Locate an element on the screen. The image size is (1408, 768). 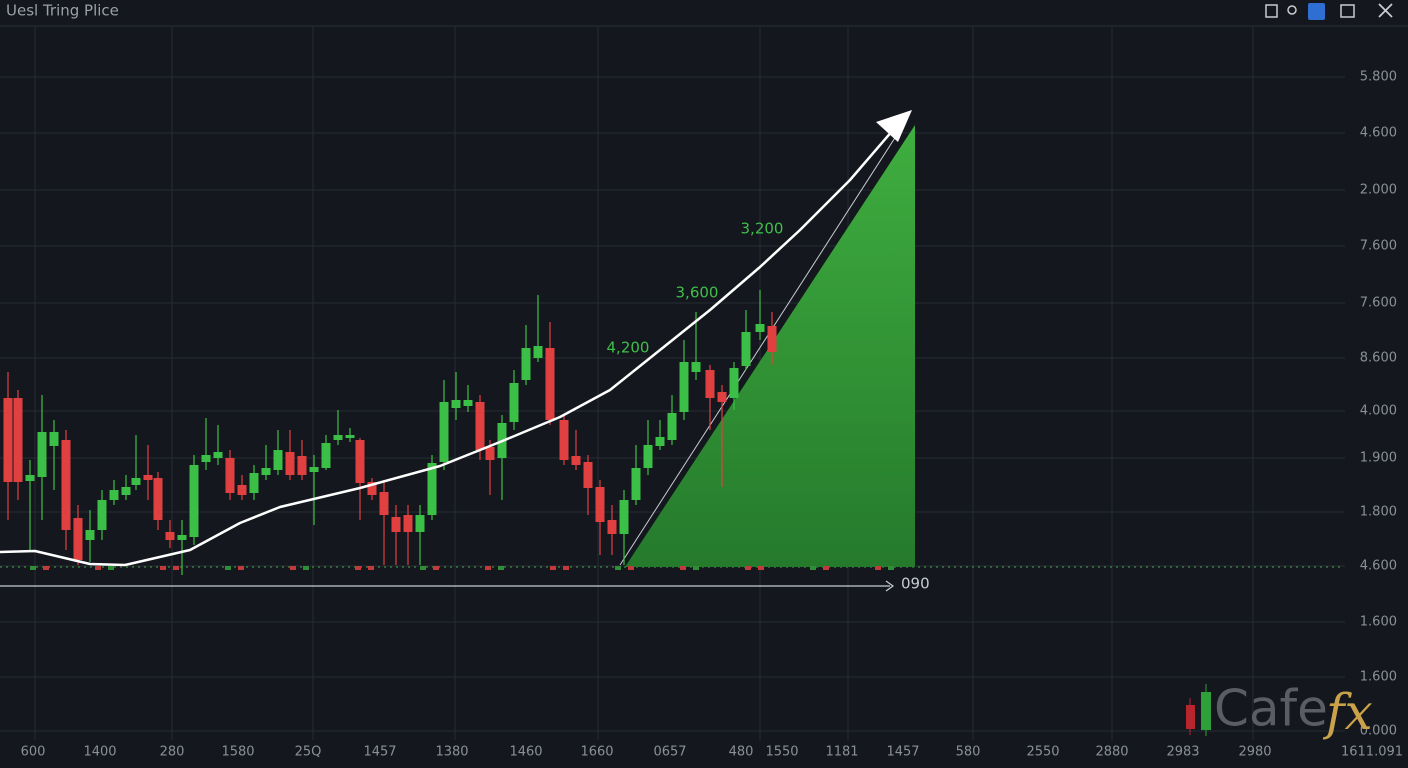
y-axis-label: 2.000 is located at coordinates (1378, 190).